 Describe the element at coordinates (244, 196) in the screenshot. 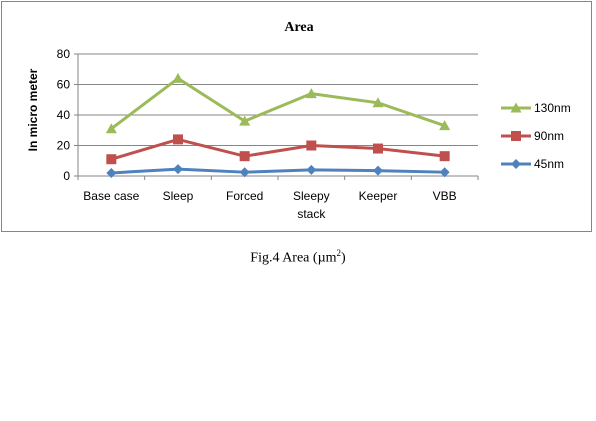

I see `x-category-label: Forced` at that location.